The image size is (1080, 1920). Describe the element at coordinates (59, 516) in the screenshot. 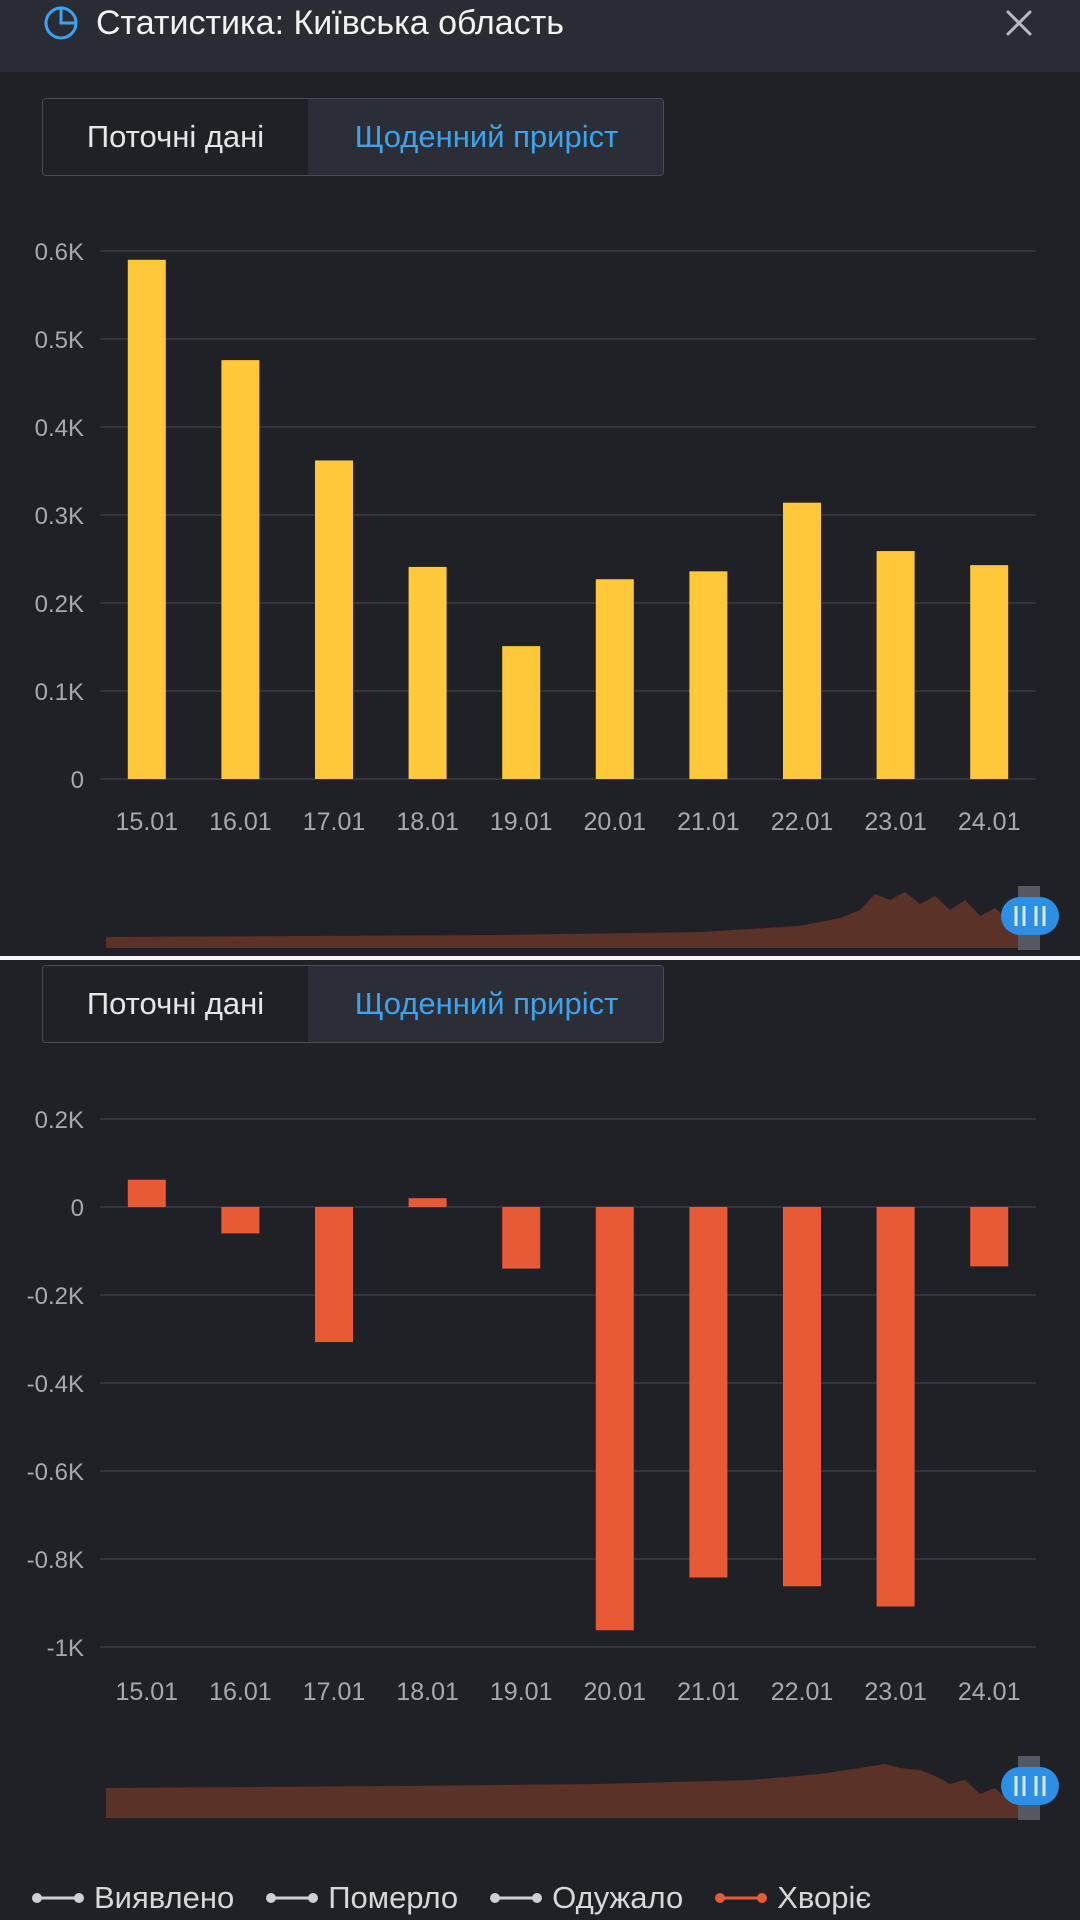

I see `y-tick-label: 0.3K` at that location.